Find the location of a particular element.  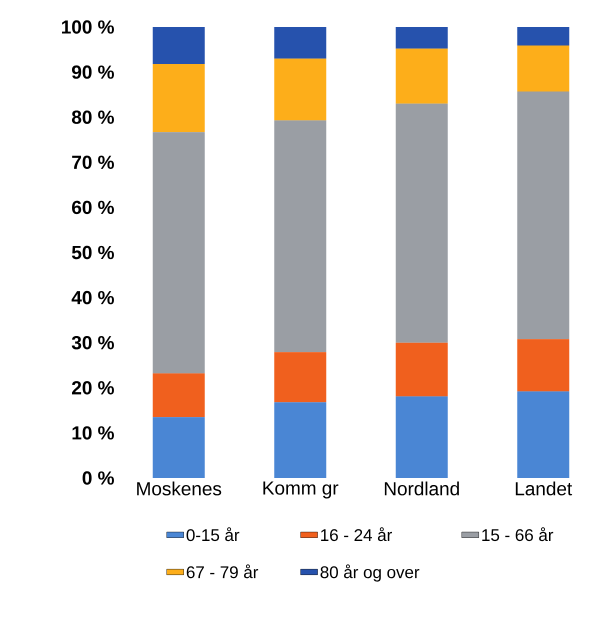

y-tick-label: 60 % is located at coordinates (93, 207).